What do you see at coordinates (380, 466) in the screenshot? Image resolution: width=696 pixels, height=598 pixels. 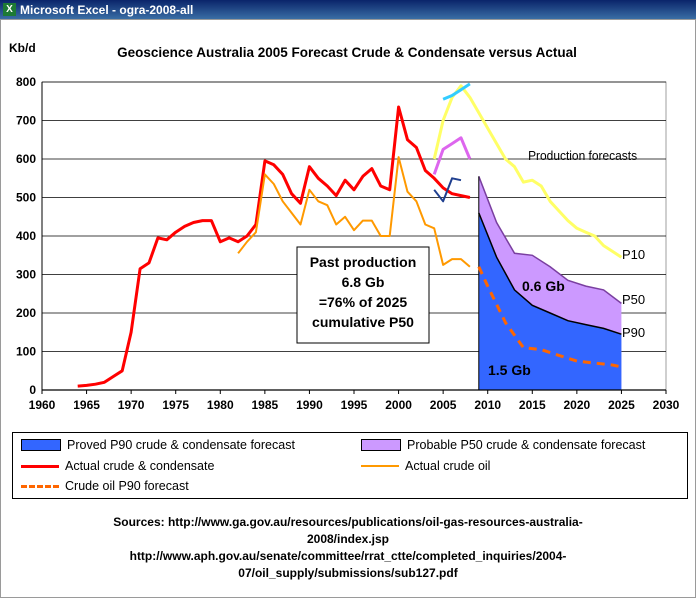 I see `legend-swatch-actual-oil` at bounding box center [380, 466].